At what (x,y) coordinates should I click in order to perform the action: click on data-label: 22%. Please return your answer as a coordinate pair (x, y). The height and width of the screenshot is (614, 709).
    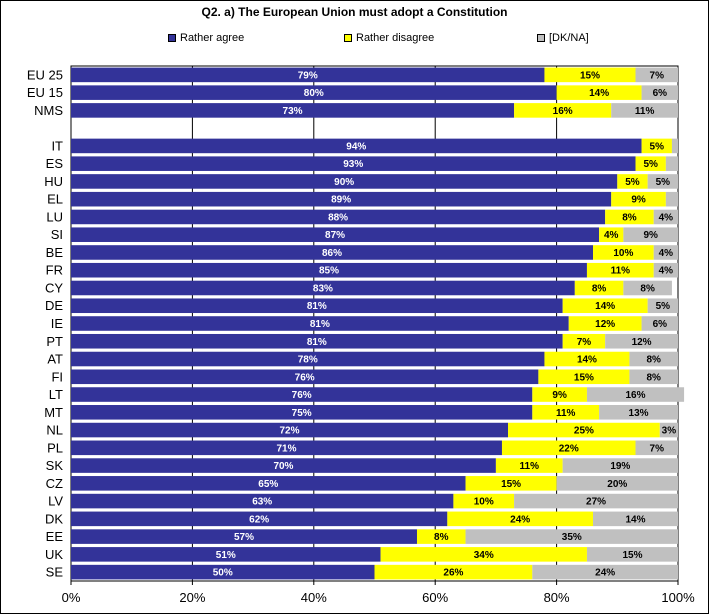
    Looking at the image, I should click on (569, 448).